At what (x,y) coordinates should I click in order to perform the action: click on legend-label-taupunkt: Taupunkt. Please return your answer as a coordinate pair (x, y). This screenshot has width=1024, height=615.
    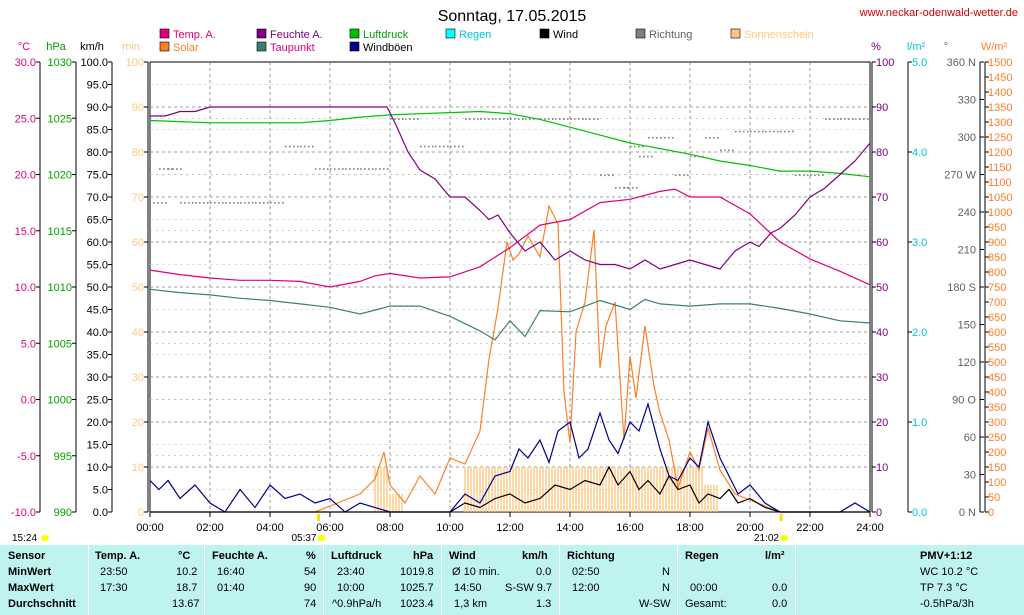
    Looking at the image, I should click on (292, 48).